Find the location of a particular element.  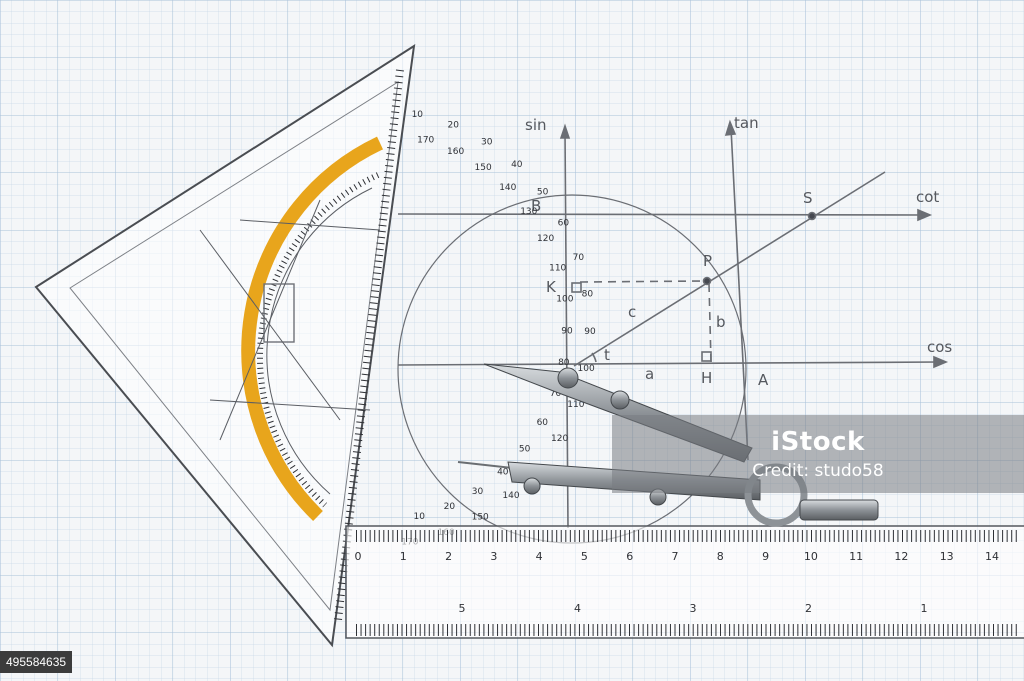

label-a: a is located at coordinates (649, 374).